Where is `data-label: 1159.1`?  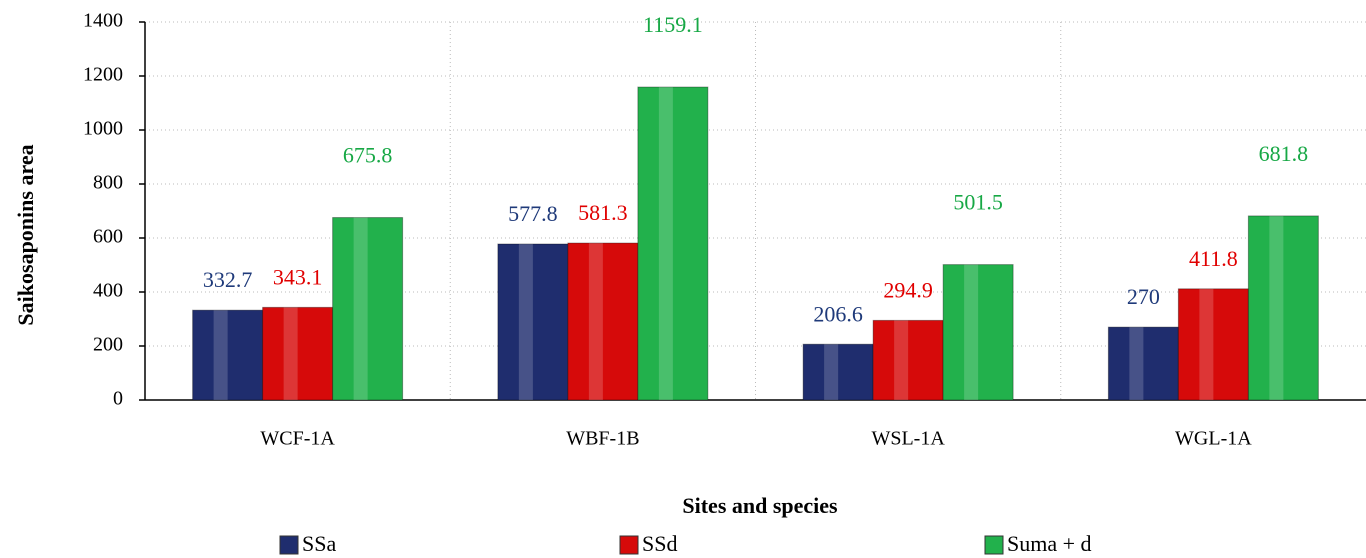
data-label: 1159.1 is located at coordinates (673, 24).